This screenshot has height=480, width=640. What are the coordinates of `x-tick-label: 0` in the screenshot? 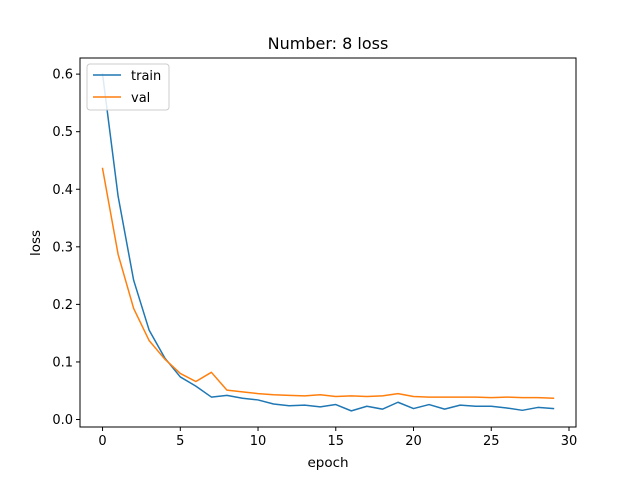 It's located at (102, 441).